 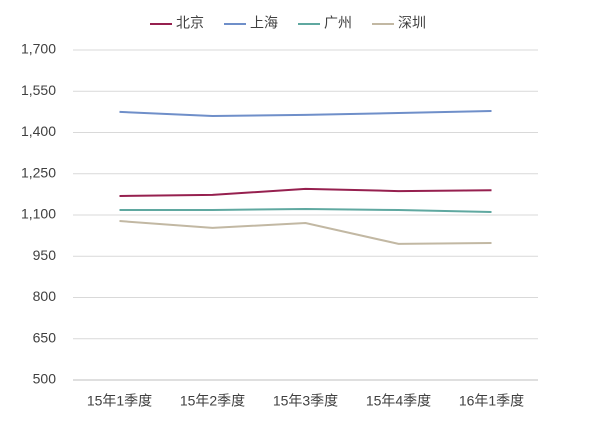 What do you see at coordinates (264, 23) in the screenshot?
I see `legend-label: 上海` at bounding box center [264, 23].